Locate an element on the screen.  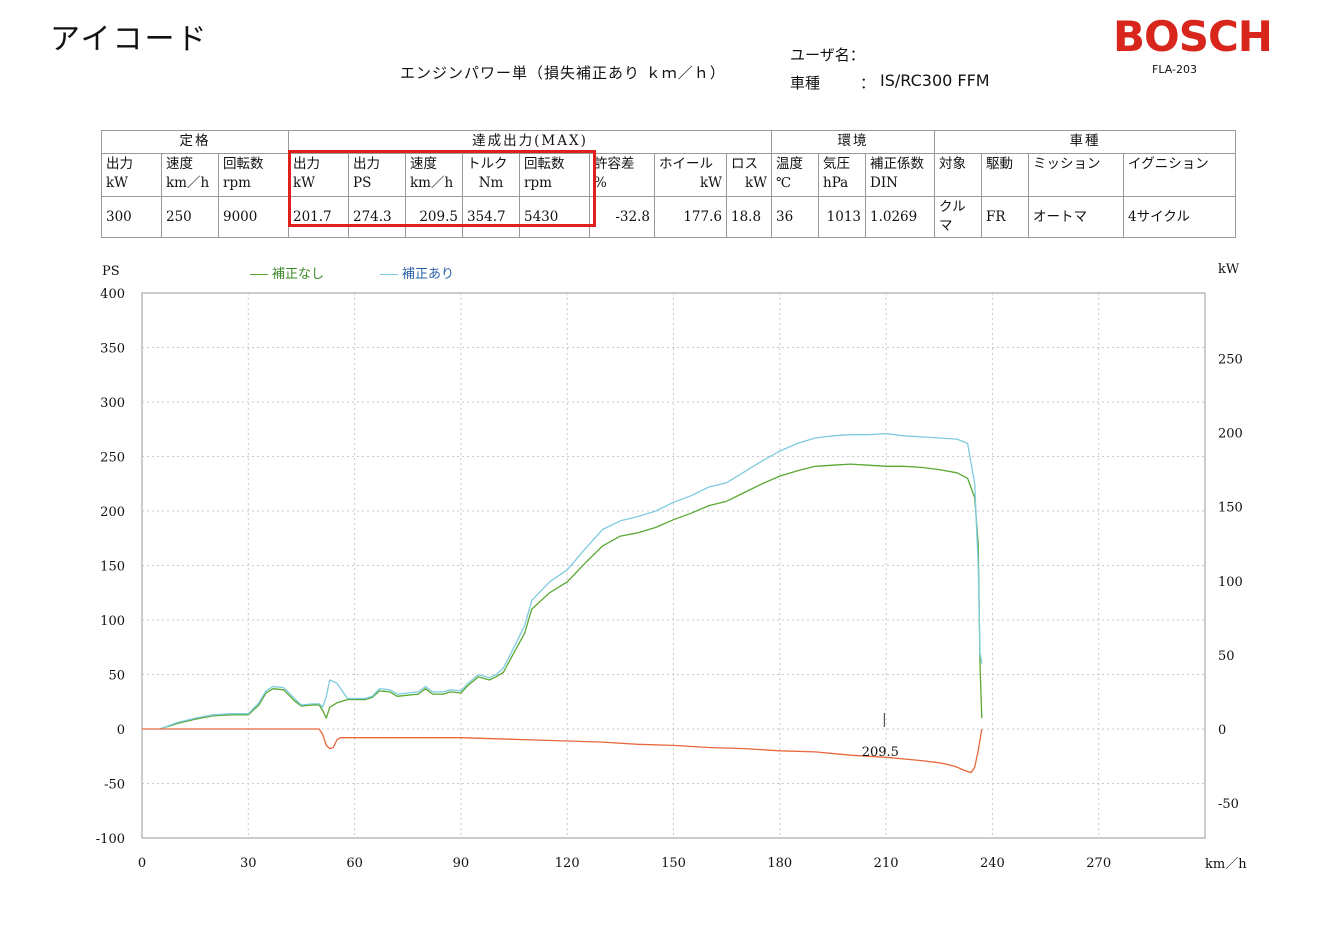
model-code: FLA-203 is located at coordinates (1174, 69).